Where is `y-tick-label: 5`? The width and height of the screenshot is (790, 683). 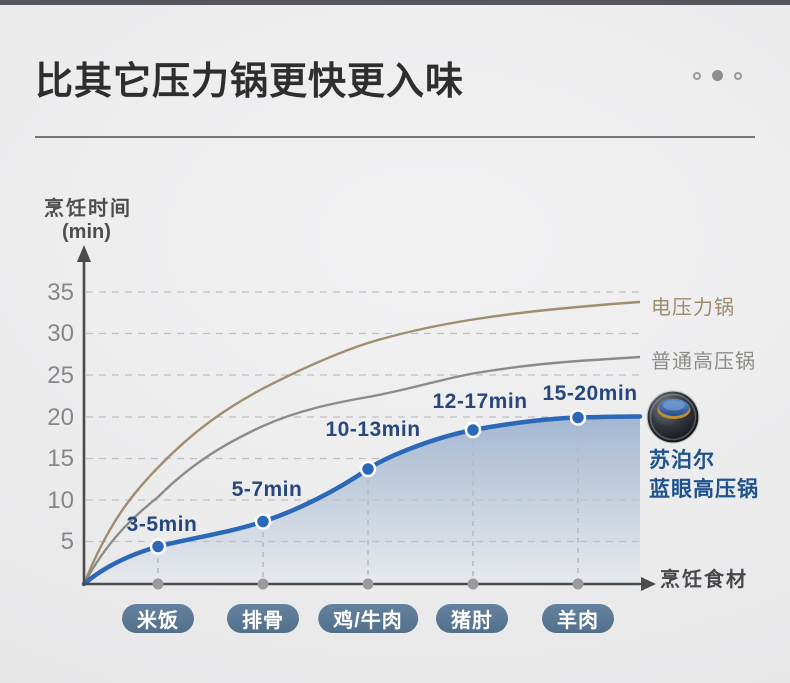
y-tick-label: 5 is located at coordinates (67, 541).